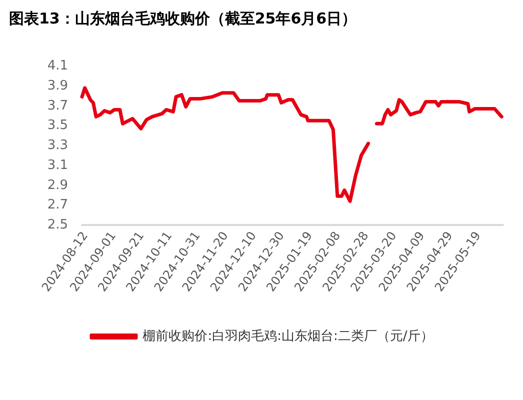 This screenshot has height=400, width=523. What do you see at coordinates (57, 126) in the screenshot?
I see `y-tick-label: 3.5` at bounding box center [57, 126].